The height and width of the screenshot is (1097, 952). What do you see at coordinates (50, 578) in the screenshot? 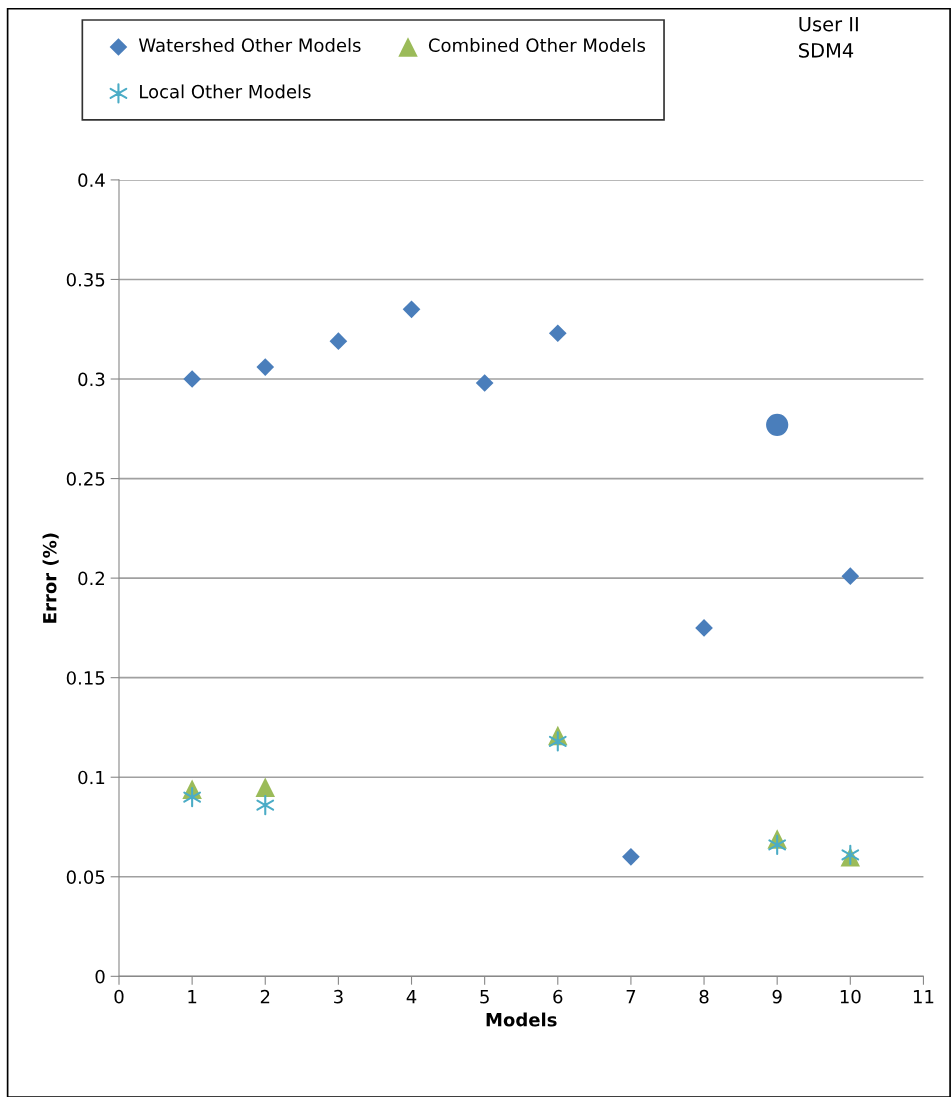
I see `y-axis-title: Error (%)` at bounding box center [50, 578].